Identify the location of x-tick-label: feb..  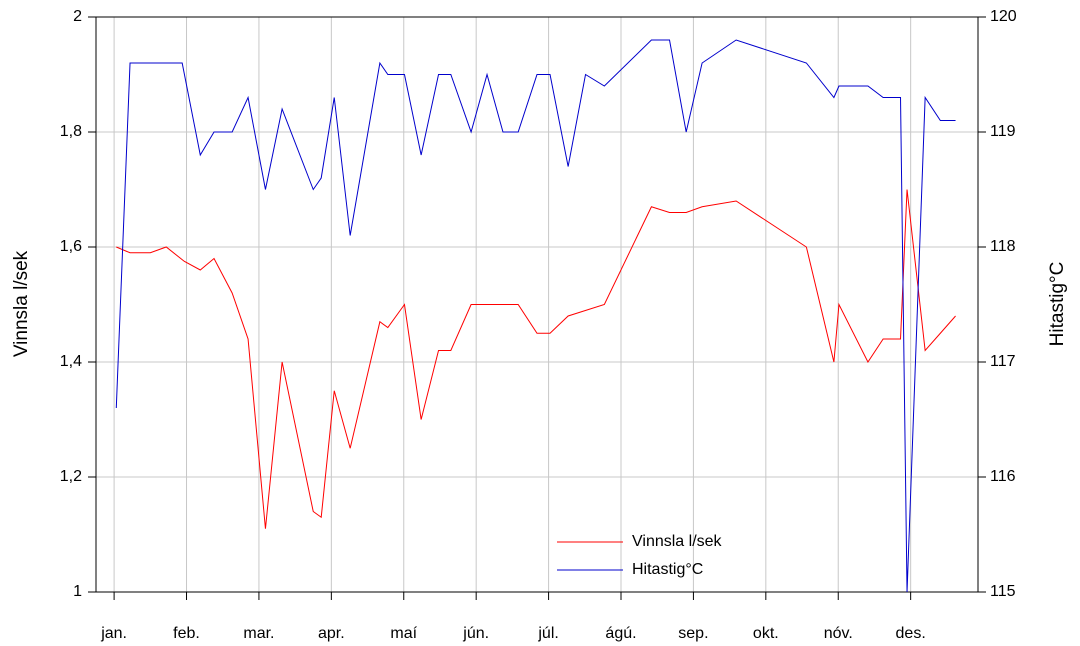
(186, 633).